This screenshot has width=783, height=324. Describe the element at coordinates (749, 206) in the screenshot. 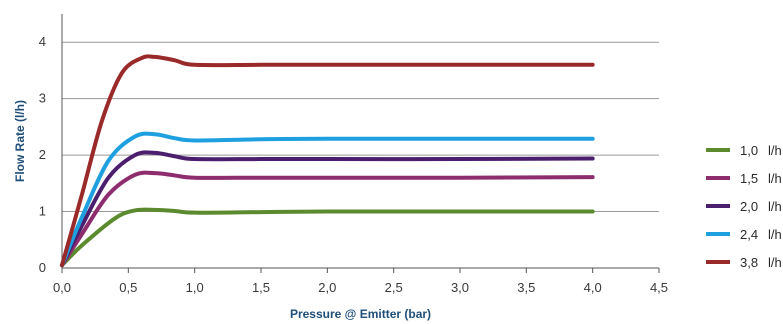

I see `legend-label: 2,0` at that location.